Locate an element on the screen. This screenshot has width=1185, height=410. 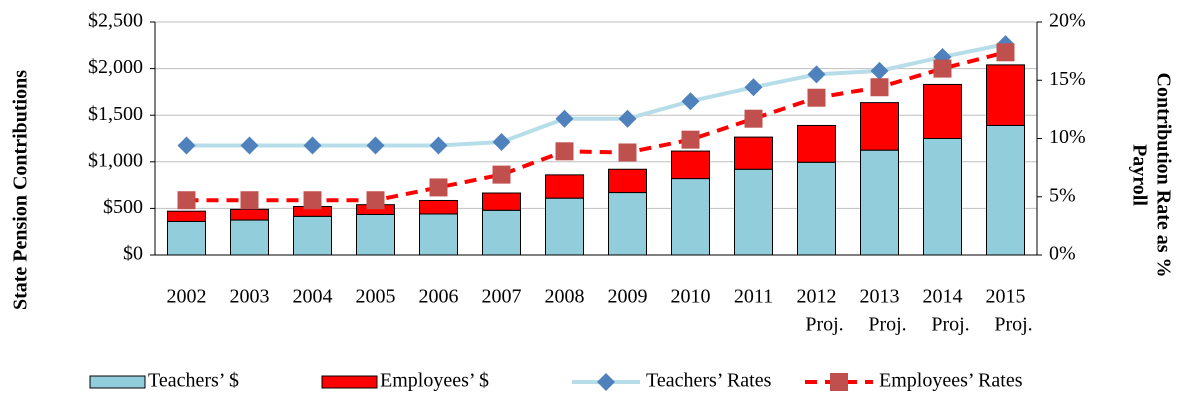
x-tick-label: 2002 is located at coordinates (187, 297).